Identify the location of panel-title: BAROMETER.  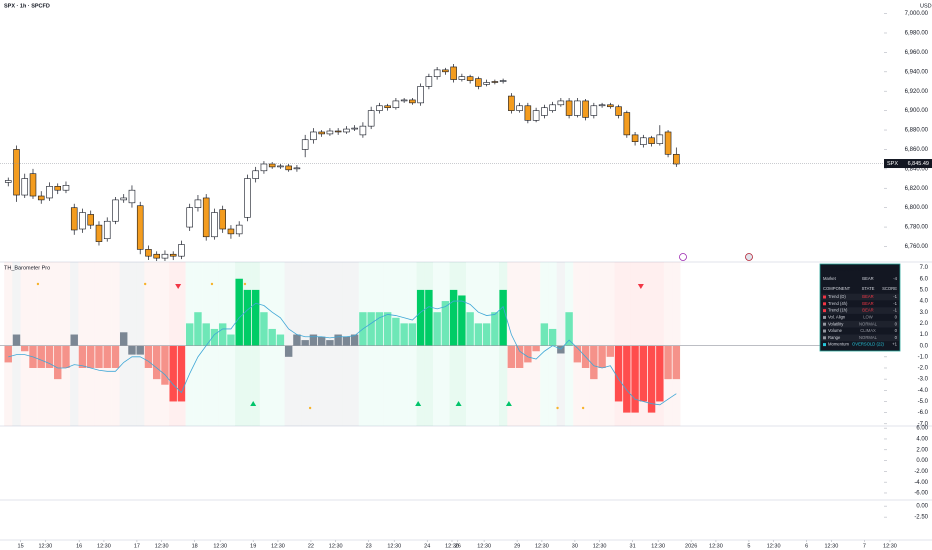
(847, 270).